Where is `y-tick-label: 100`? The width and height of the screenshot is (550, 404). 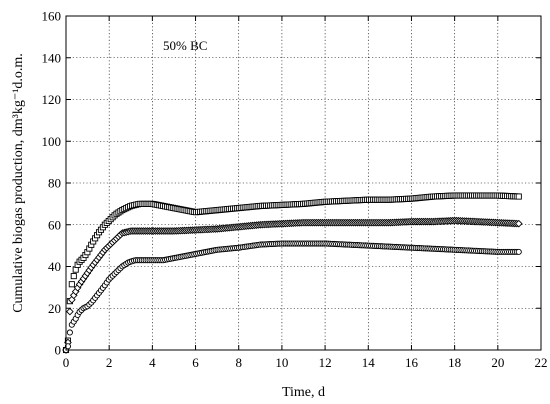
y-tick-label: 100 is located at coordinates (52, 141).